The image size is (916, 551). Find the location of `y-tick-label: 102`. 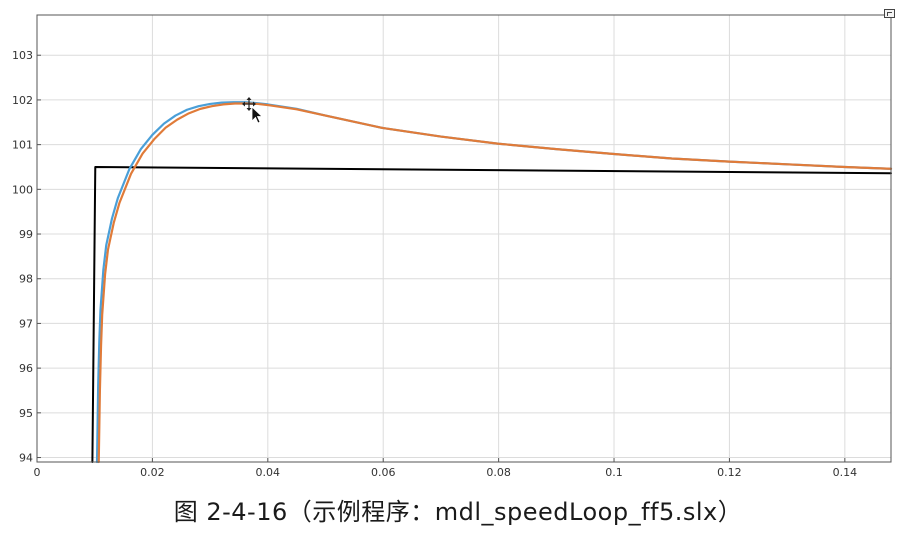

y-tick-label: 102 is located at coordinates (22, 100).